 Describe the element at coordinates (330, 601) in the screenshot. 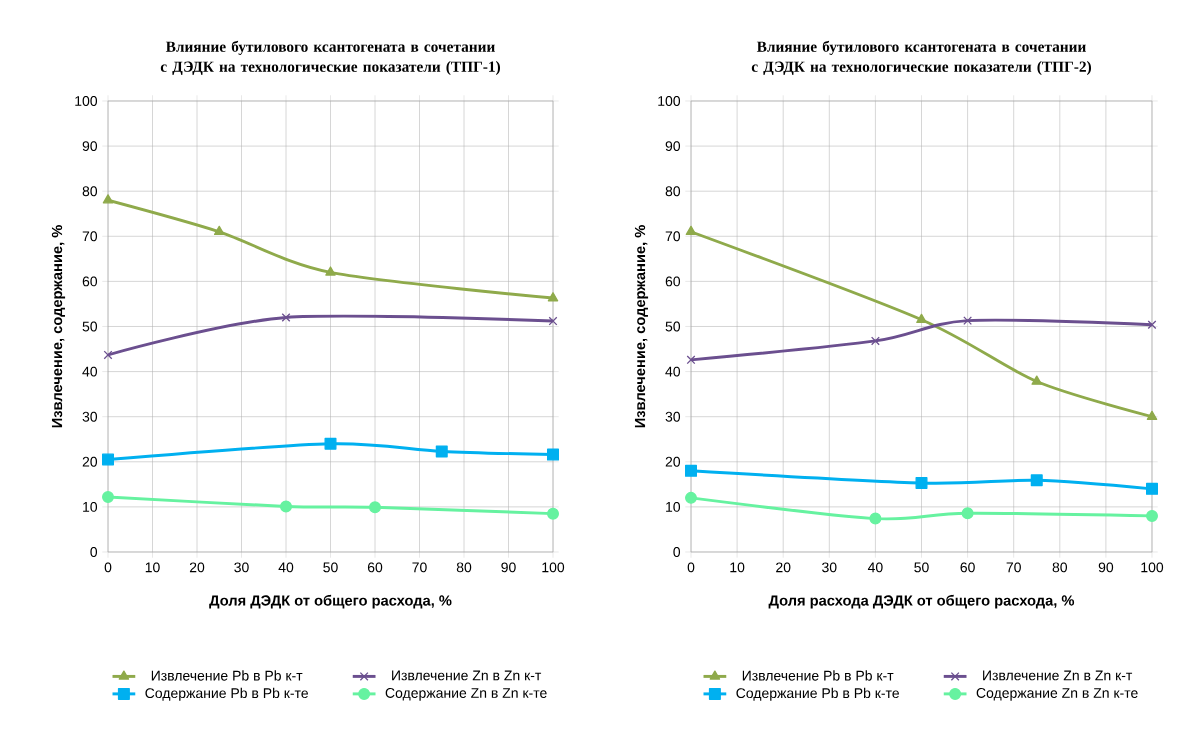

I see `x-axis-title: Доля ДЭДК от общего расхода, %` at that location.